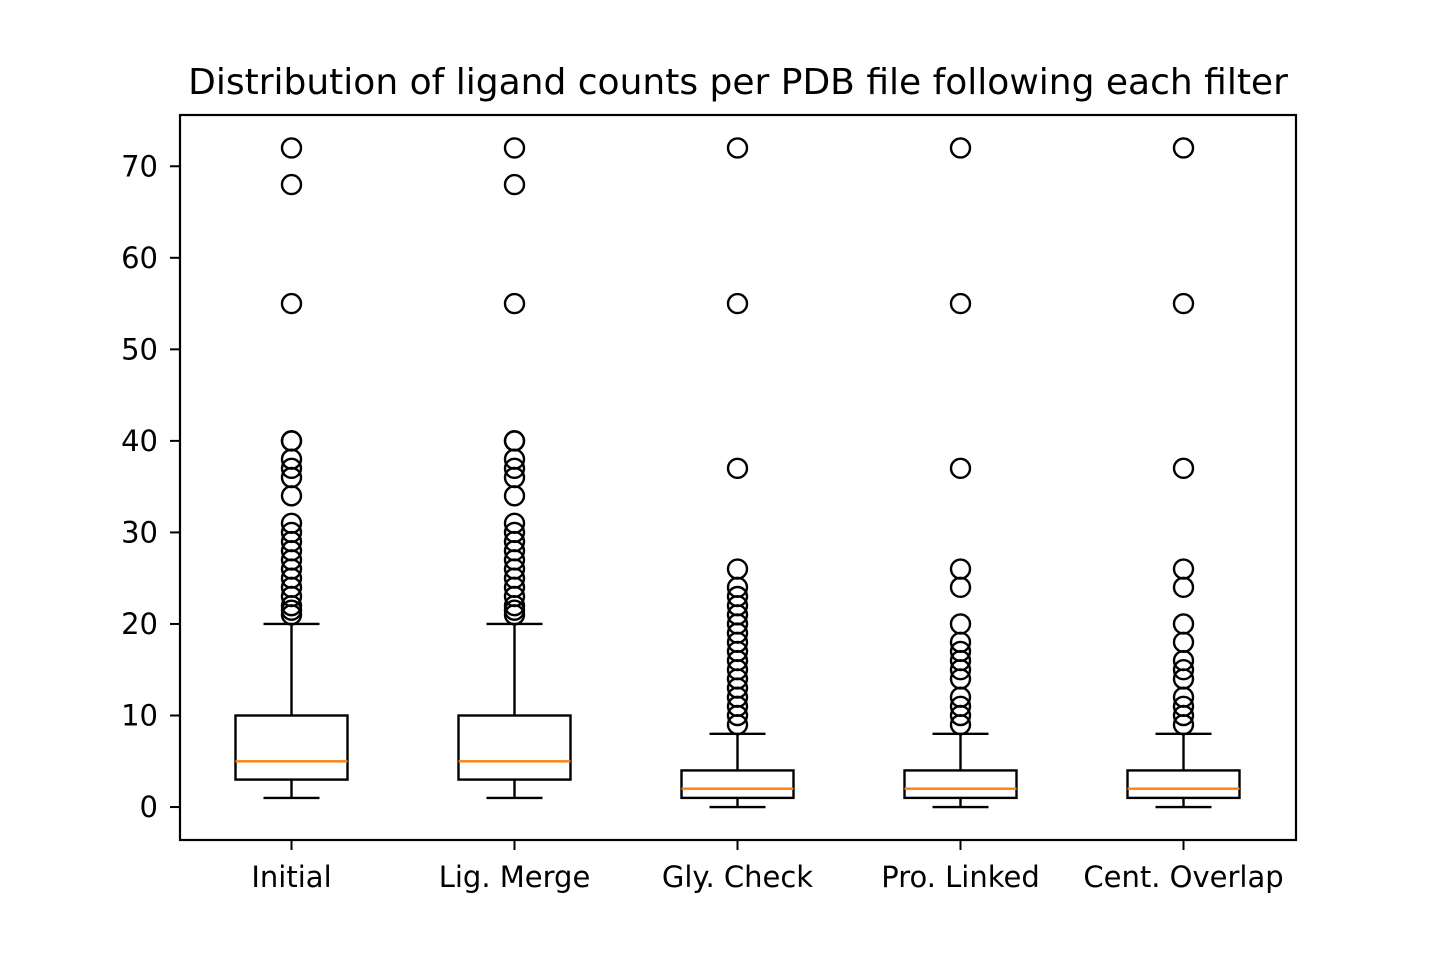  I want to click on y-tick-label: 70, so click(139, 166).